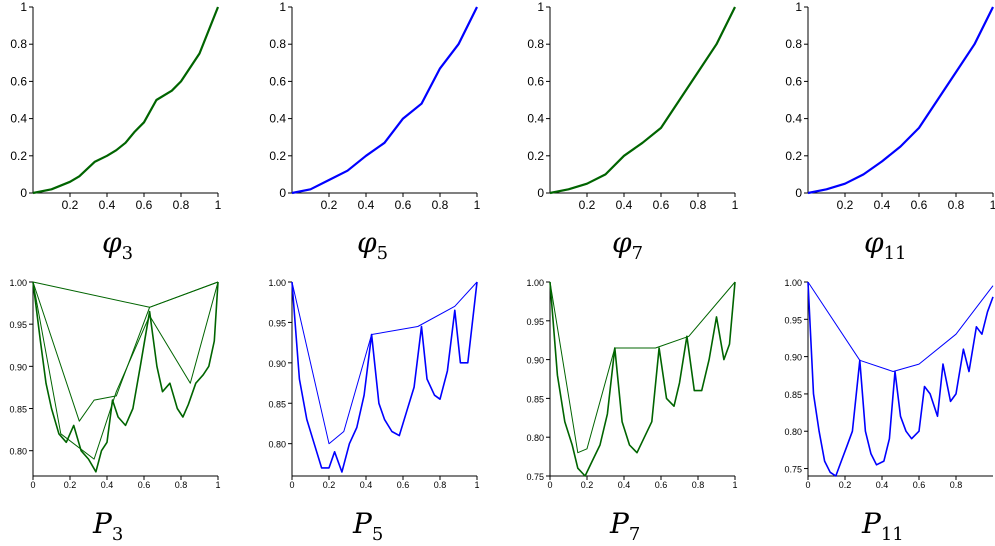 The width and height of the screenshot is (995, 546). I want to click on panel-caption: P7, so click(624, 526).